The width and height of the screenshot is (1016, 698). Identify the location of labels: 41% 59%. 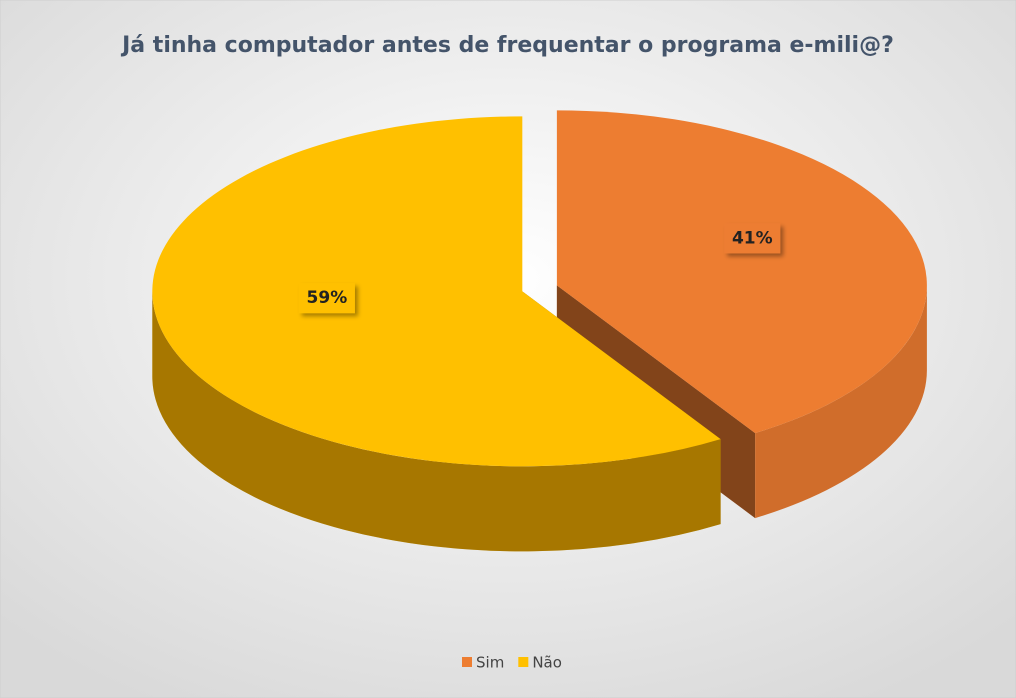
(539, 268).